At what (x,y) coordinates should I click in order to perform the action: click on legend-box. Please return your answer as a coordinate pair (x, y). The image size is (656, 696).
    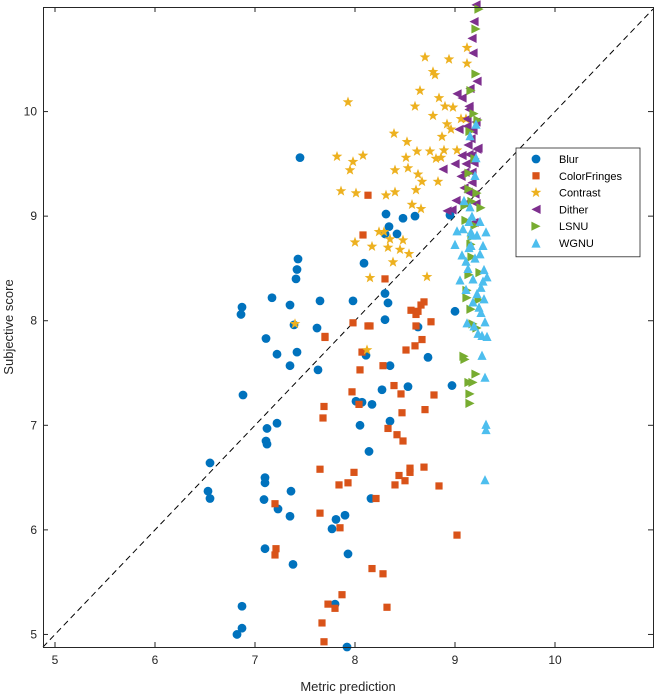
    Looking at the image, I should click on (578, 202).